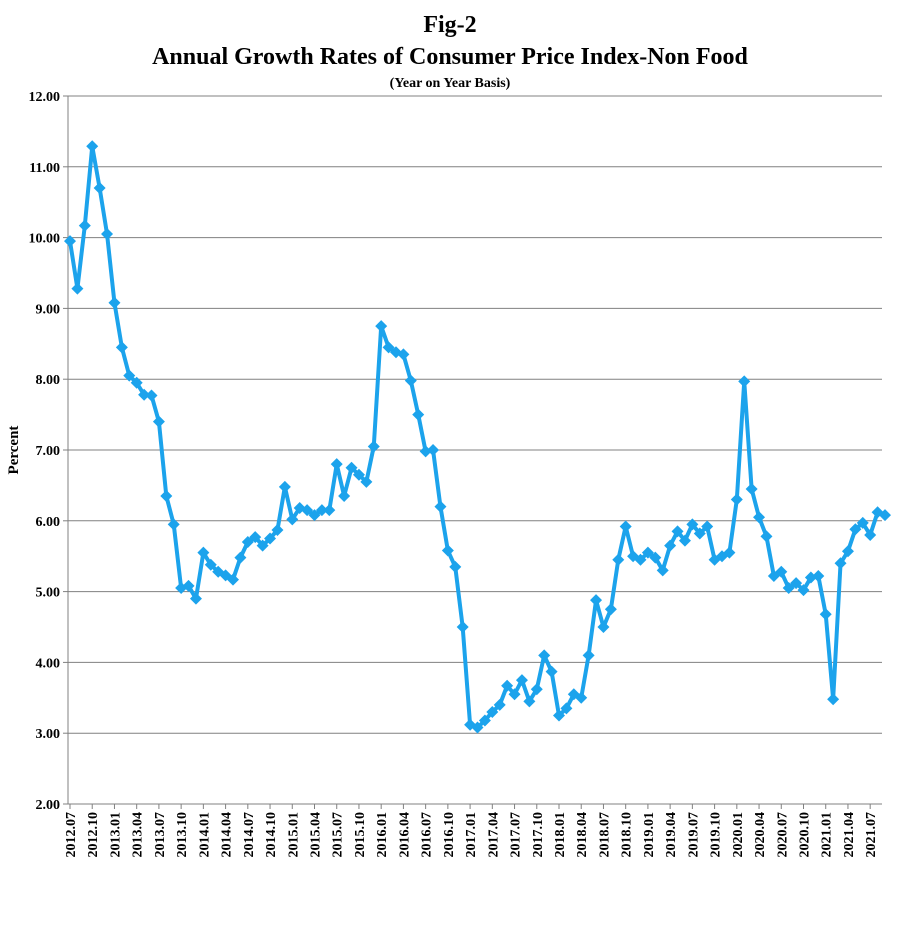 This screenshot has height=933, width=900. I want to click on x-tick-label: 2019.01, so click(649, 835).